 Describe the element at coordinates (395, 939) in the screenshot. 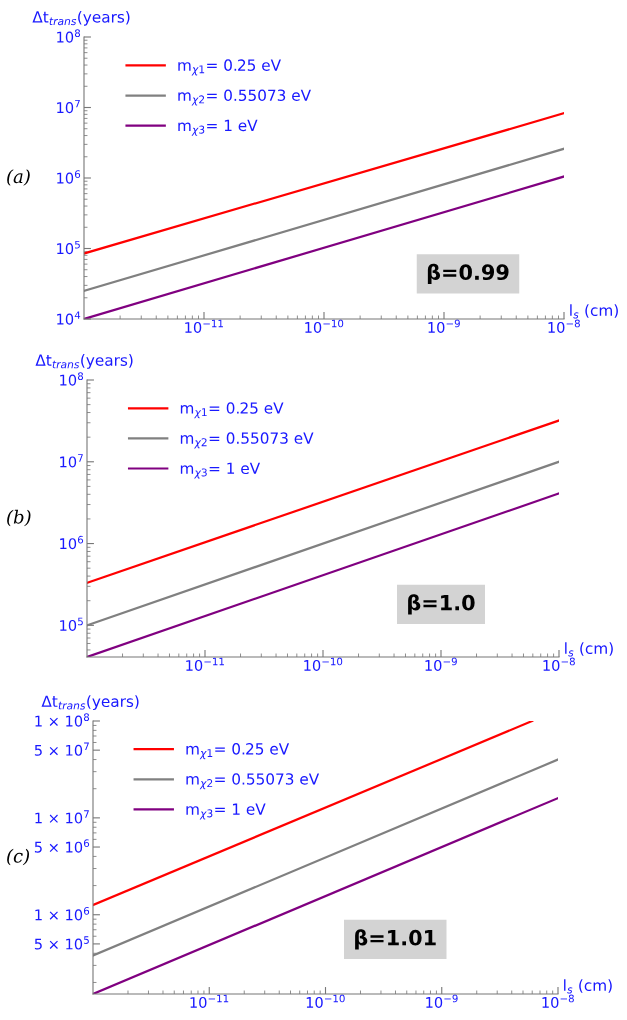

I see `annotation: β=1.01` at that location.